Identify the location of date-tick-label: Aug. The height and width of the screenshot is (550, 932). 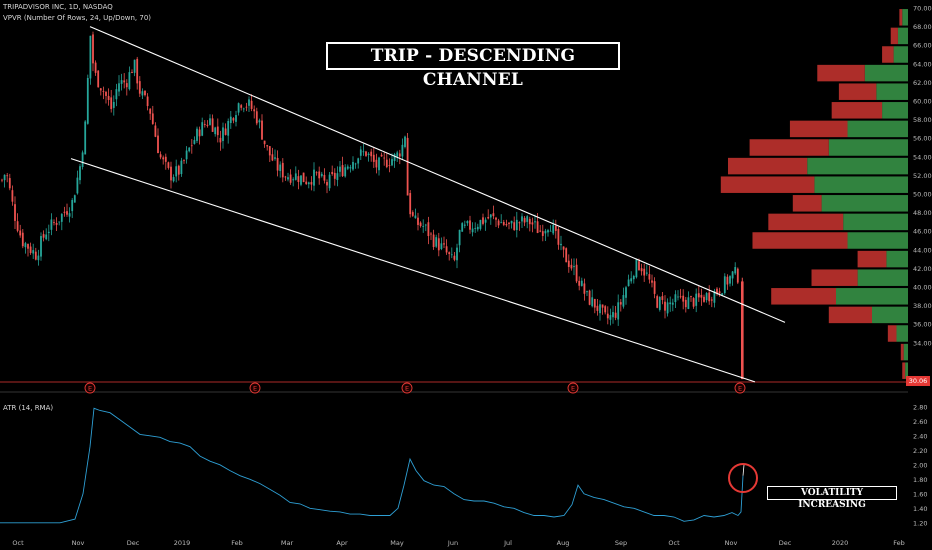
(563, 543).